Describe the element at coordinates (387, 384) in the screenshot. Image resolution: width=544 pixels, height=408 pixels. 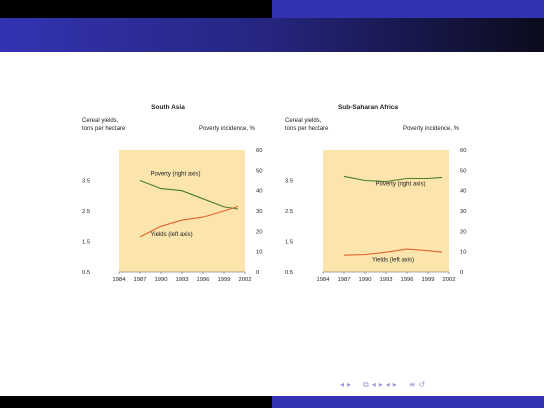
I see `section-left-icon: ◂` at that location.